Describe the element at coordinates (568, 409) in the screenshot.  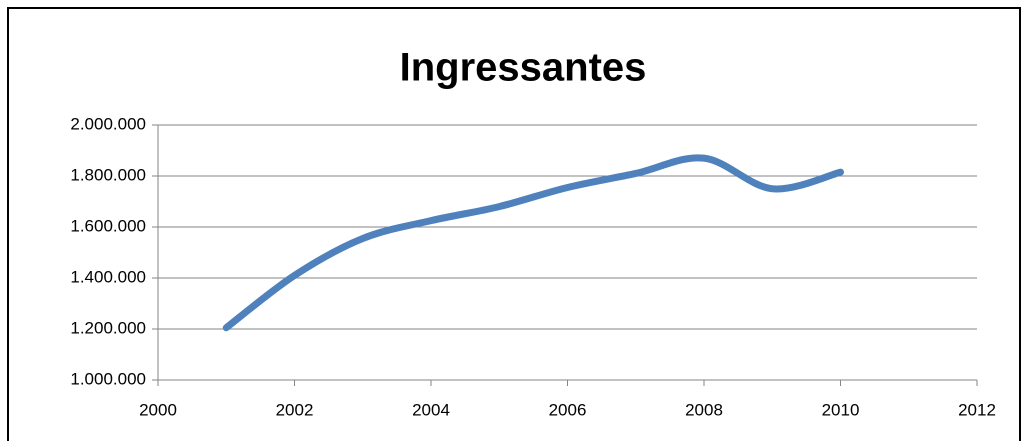
I see `x-tick-label: 2006` at that location.